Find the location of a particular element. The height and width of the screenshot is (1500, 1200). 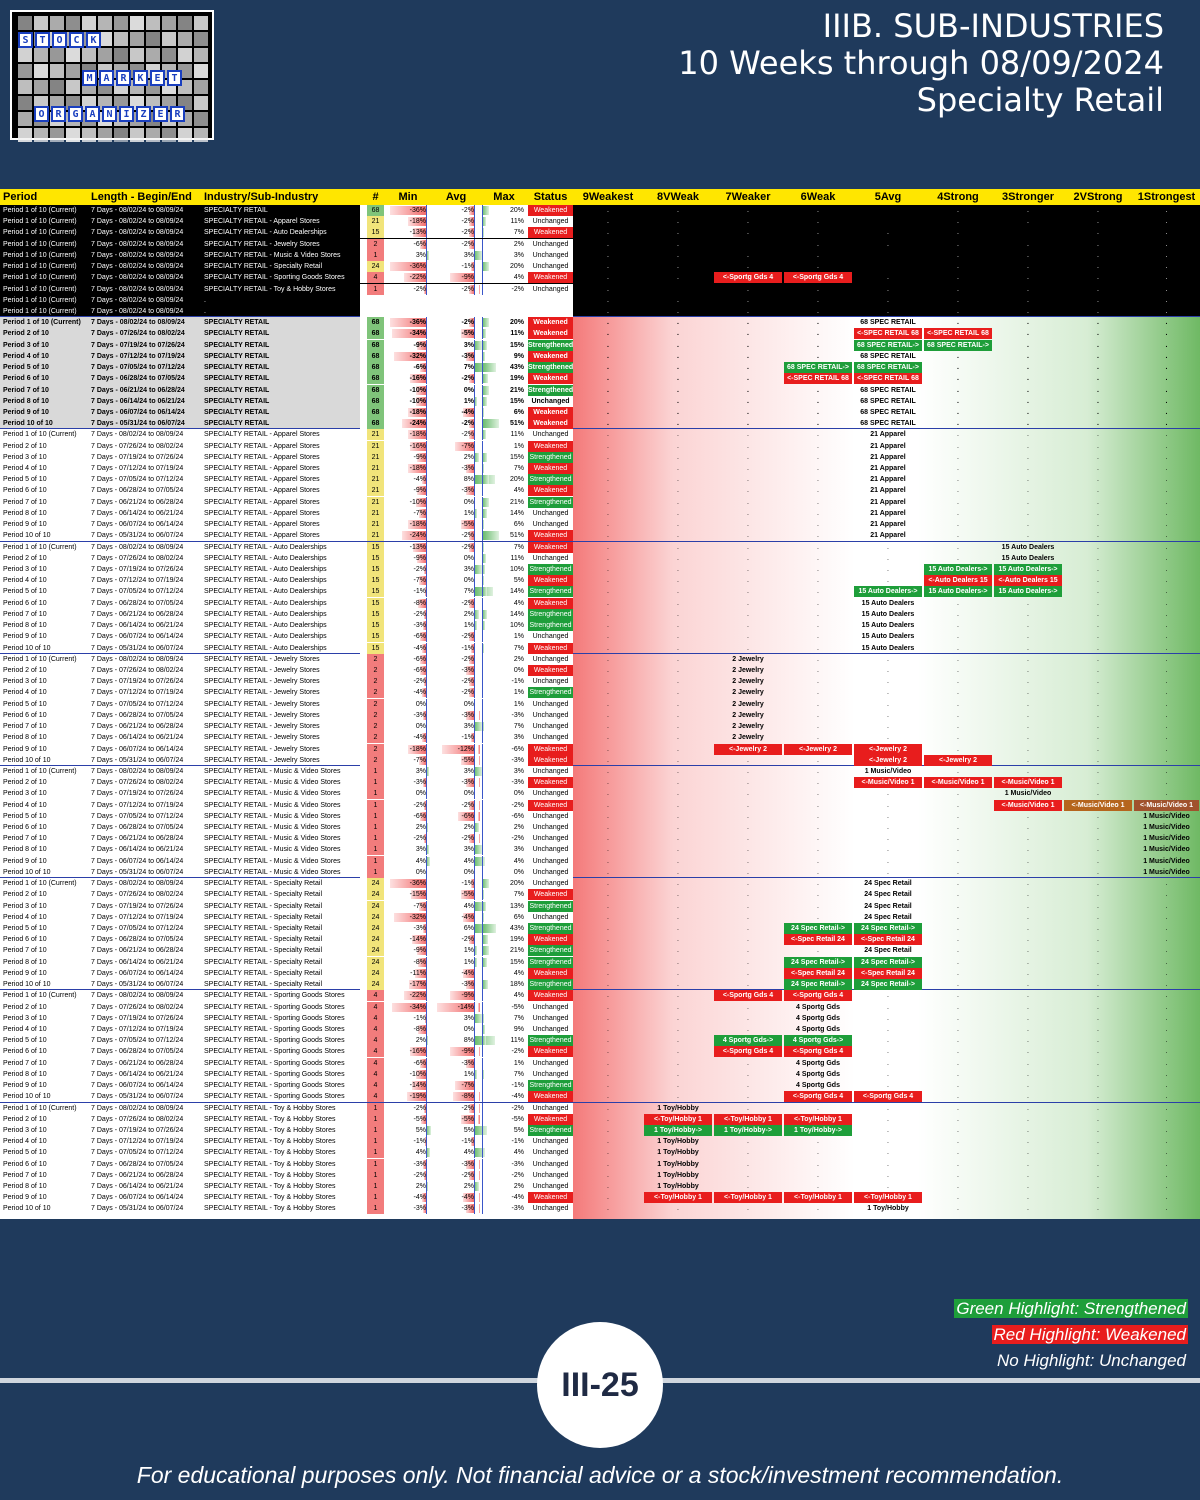

status-cell: Strengthened is located at coordinates (550, 569).